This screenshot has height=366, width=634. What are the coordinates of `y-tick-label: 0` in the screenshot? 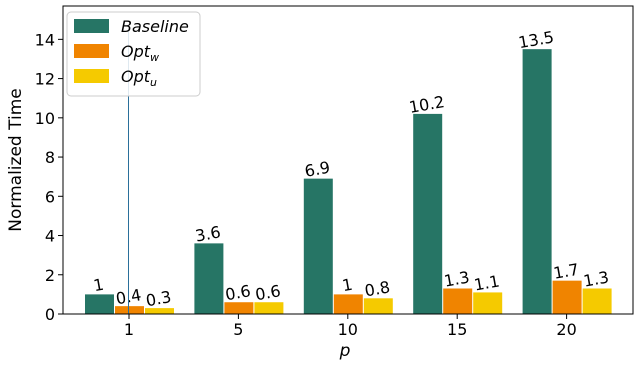 It's located at (50, 314).